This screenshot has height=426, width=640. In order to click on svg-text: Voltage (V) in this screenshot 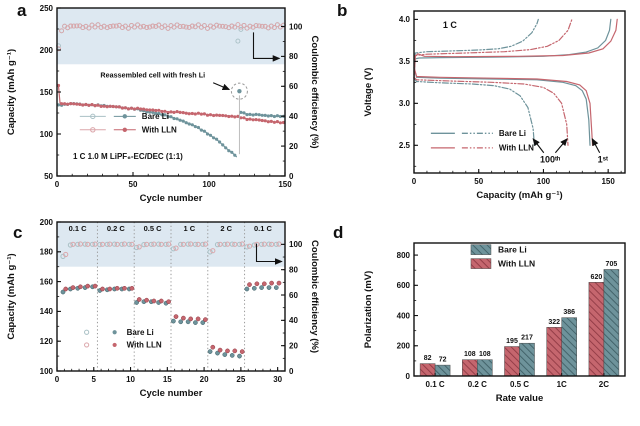, I will do `click(368, 92)`.